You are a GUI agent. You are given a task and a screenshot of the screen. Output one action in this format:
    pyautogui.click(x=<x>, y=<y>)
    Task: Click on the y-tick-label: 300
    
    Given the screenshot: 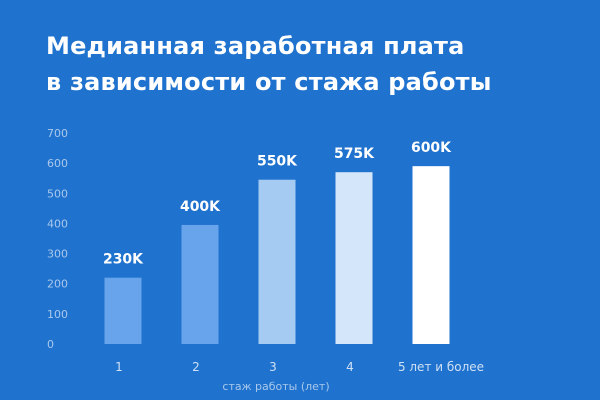 What is the action you would take?
    pyautogui.click(x=57, y=254)
    